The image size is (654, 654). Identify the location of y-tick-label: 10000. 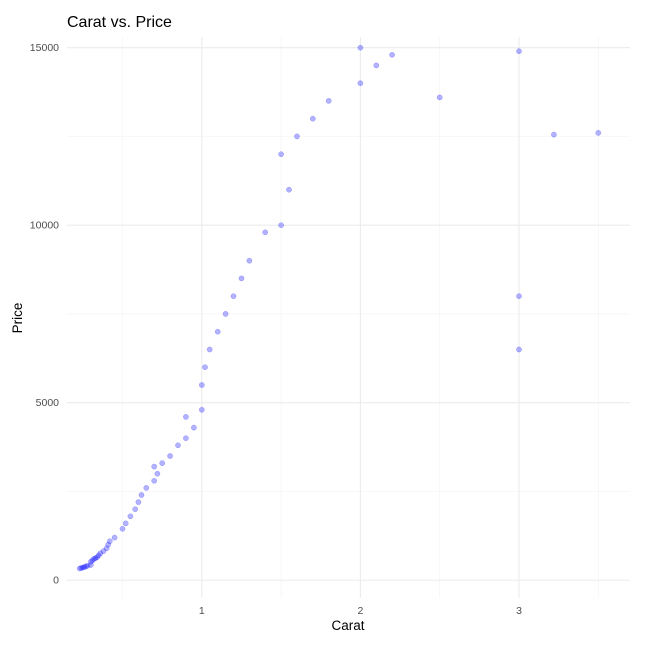
(44, 226).